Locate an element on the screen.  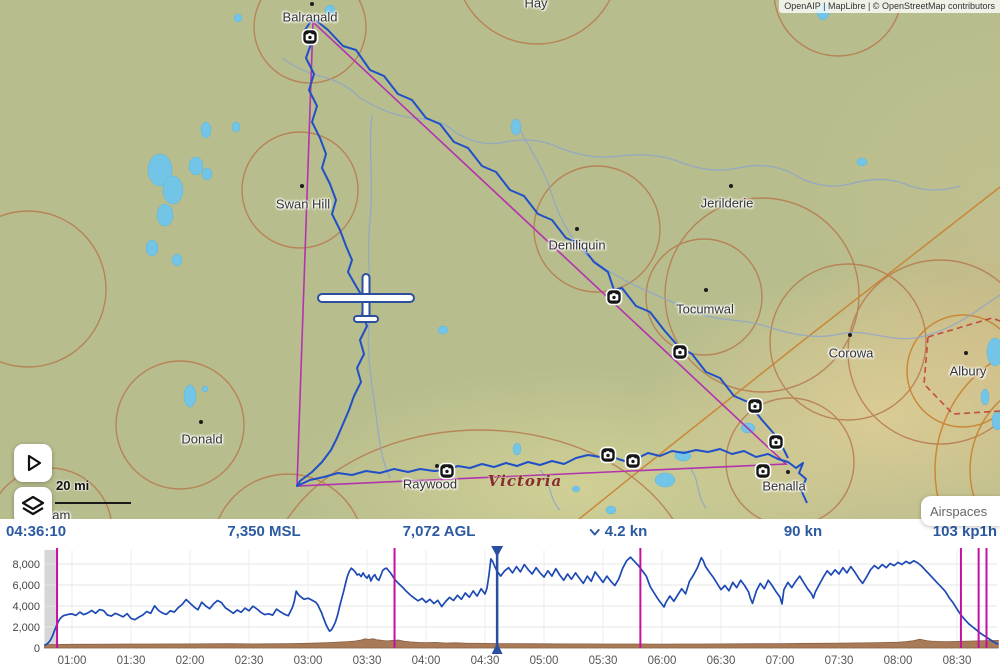
task-speed: 103 kp1h is located at coordinates (964, 531).